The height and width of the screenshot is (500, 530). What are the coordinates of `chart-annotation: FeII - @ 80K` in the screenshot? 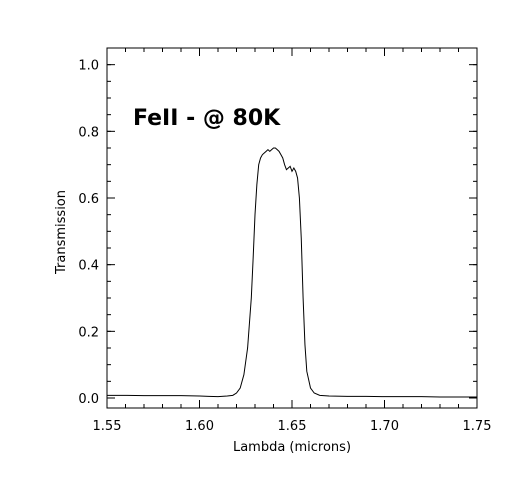 It's located at (207, 118).